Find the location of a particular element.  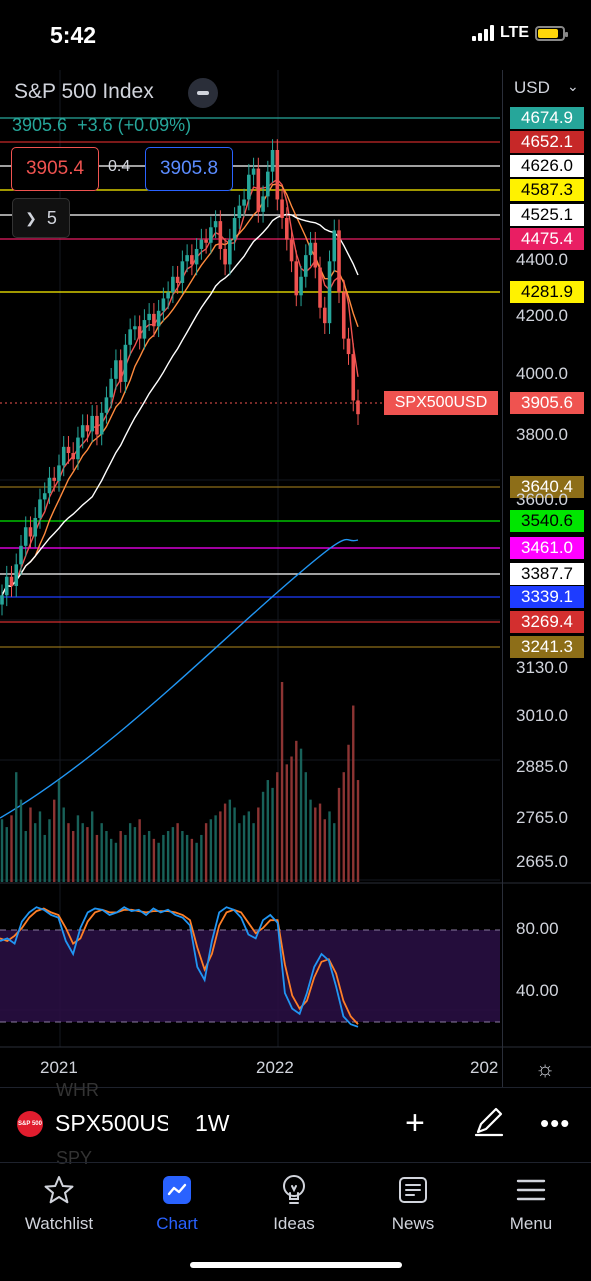

indicator-count: 5 is located at coordinates (51, 217).